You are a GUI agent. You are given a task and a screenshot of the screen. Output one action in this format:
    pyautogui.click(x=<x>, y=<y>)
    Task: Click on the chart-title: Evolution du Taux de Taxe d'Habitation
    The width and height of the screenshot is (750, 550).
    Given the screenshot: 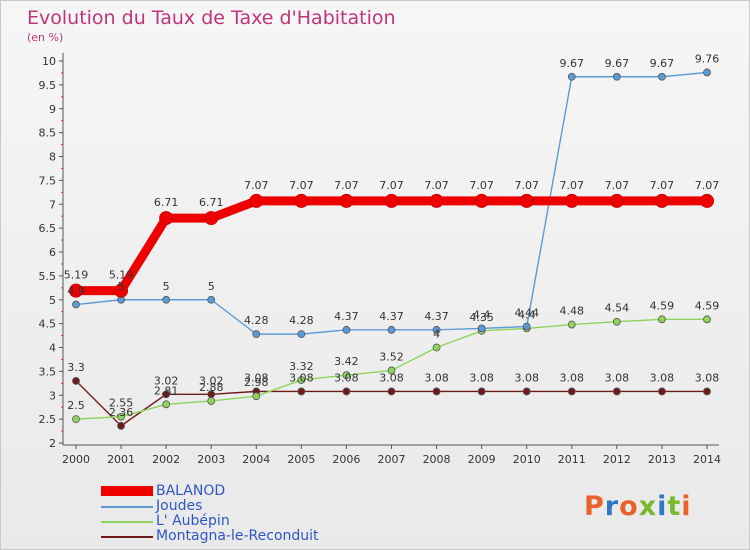 What is the action you would take?
    pyautogui.click(x=211, y=18)
    